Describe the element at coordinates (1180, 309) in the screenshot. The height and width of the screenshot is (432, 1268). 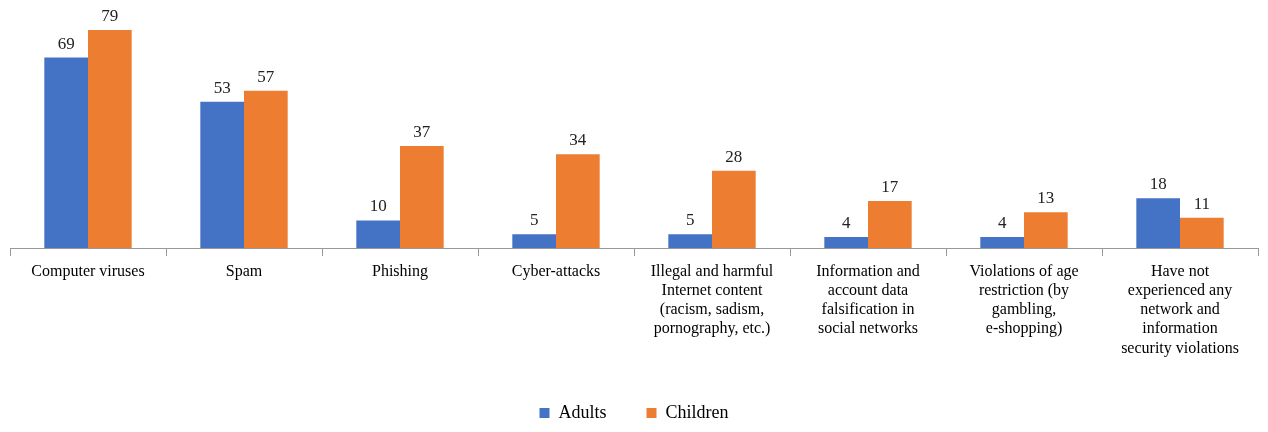
I see `x-tick-label: Have not experienced any network and information security violations` at that location.